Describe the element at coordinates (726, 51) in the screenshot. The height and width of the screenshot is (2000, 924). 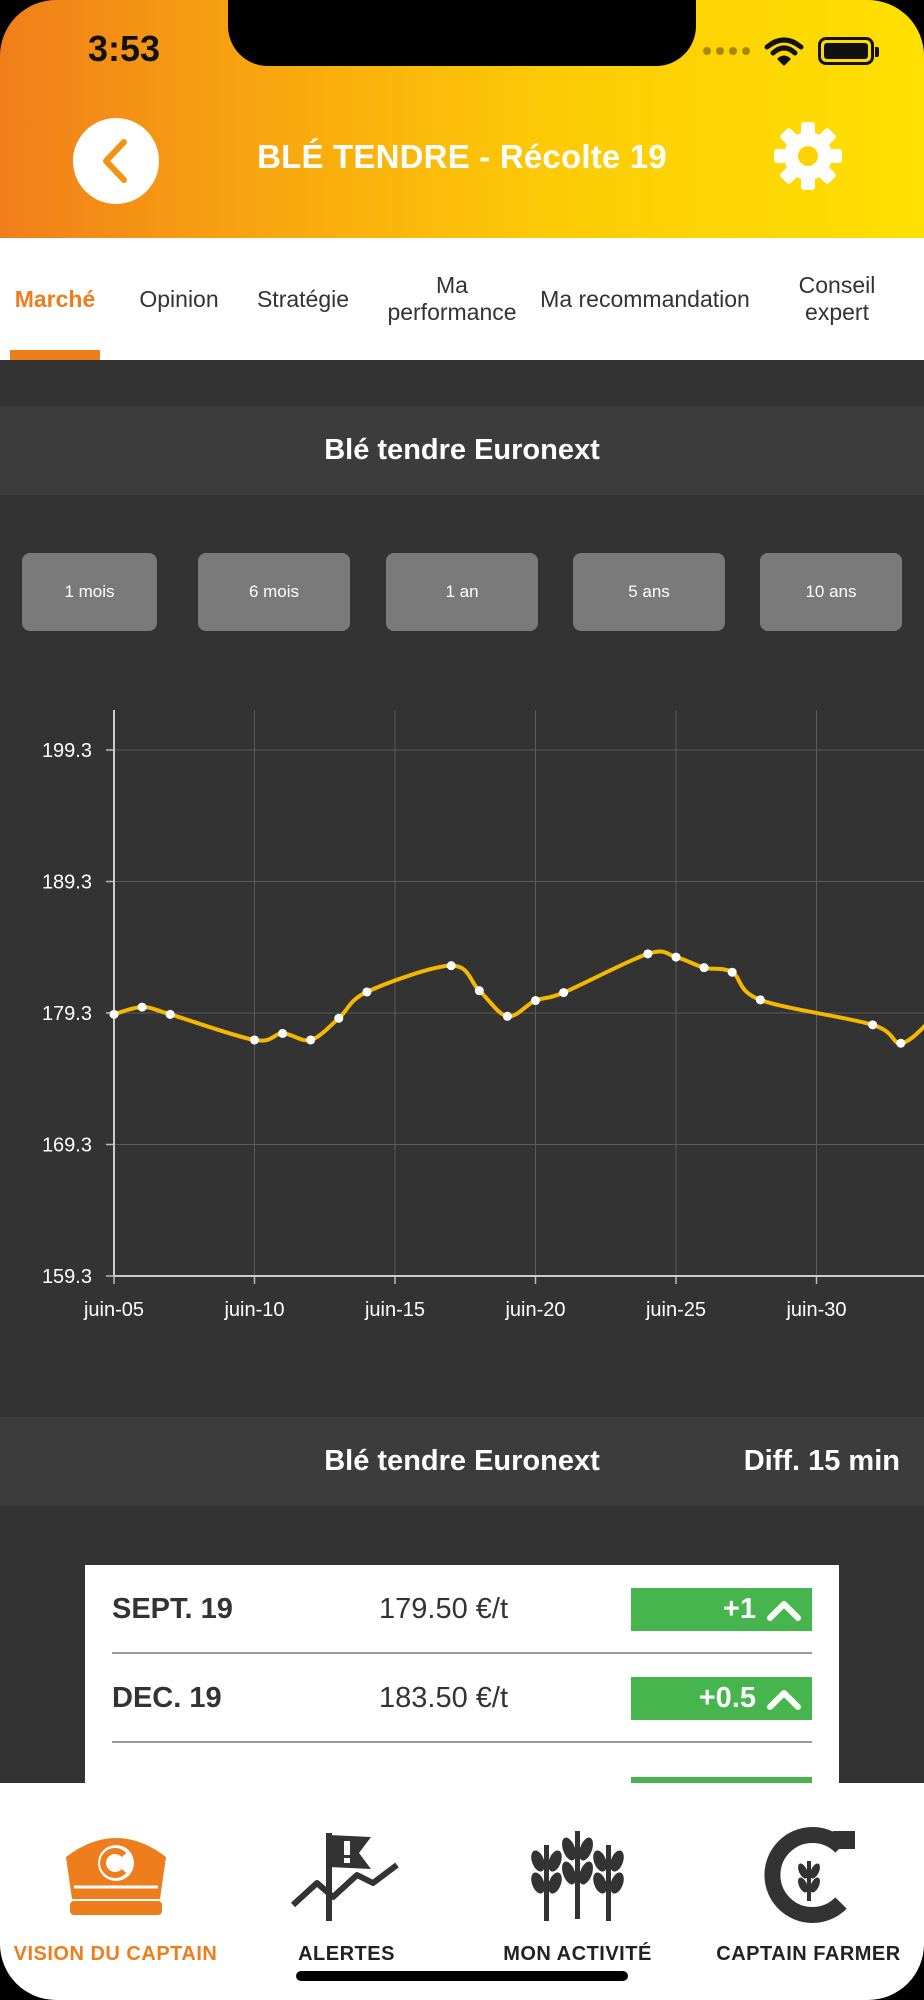
I see `signal-icon` at that location.